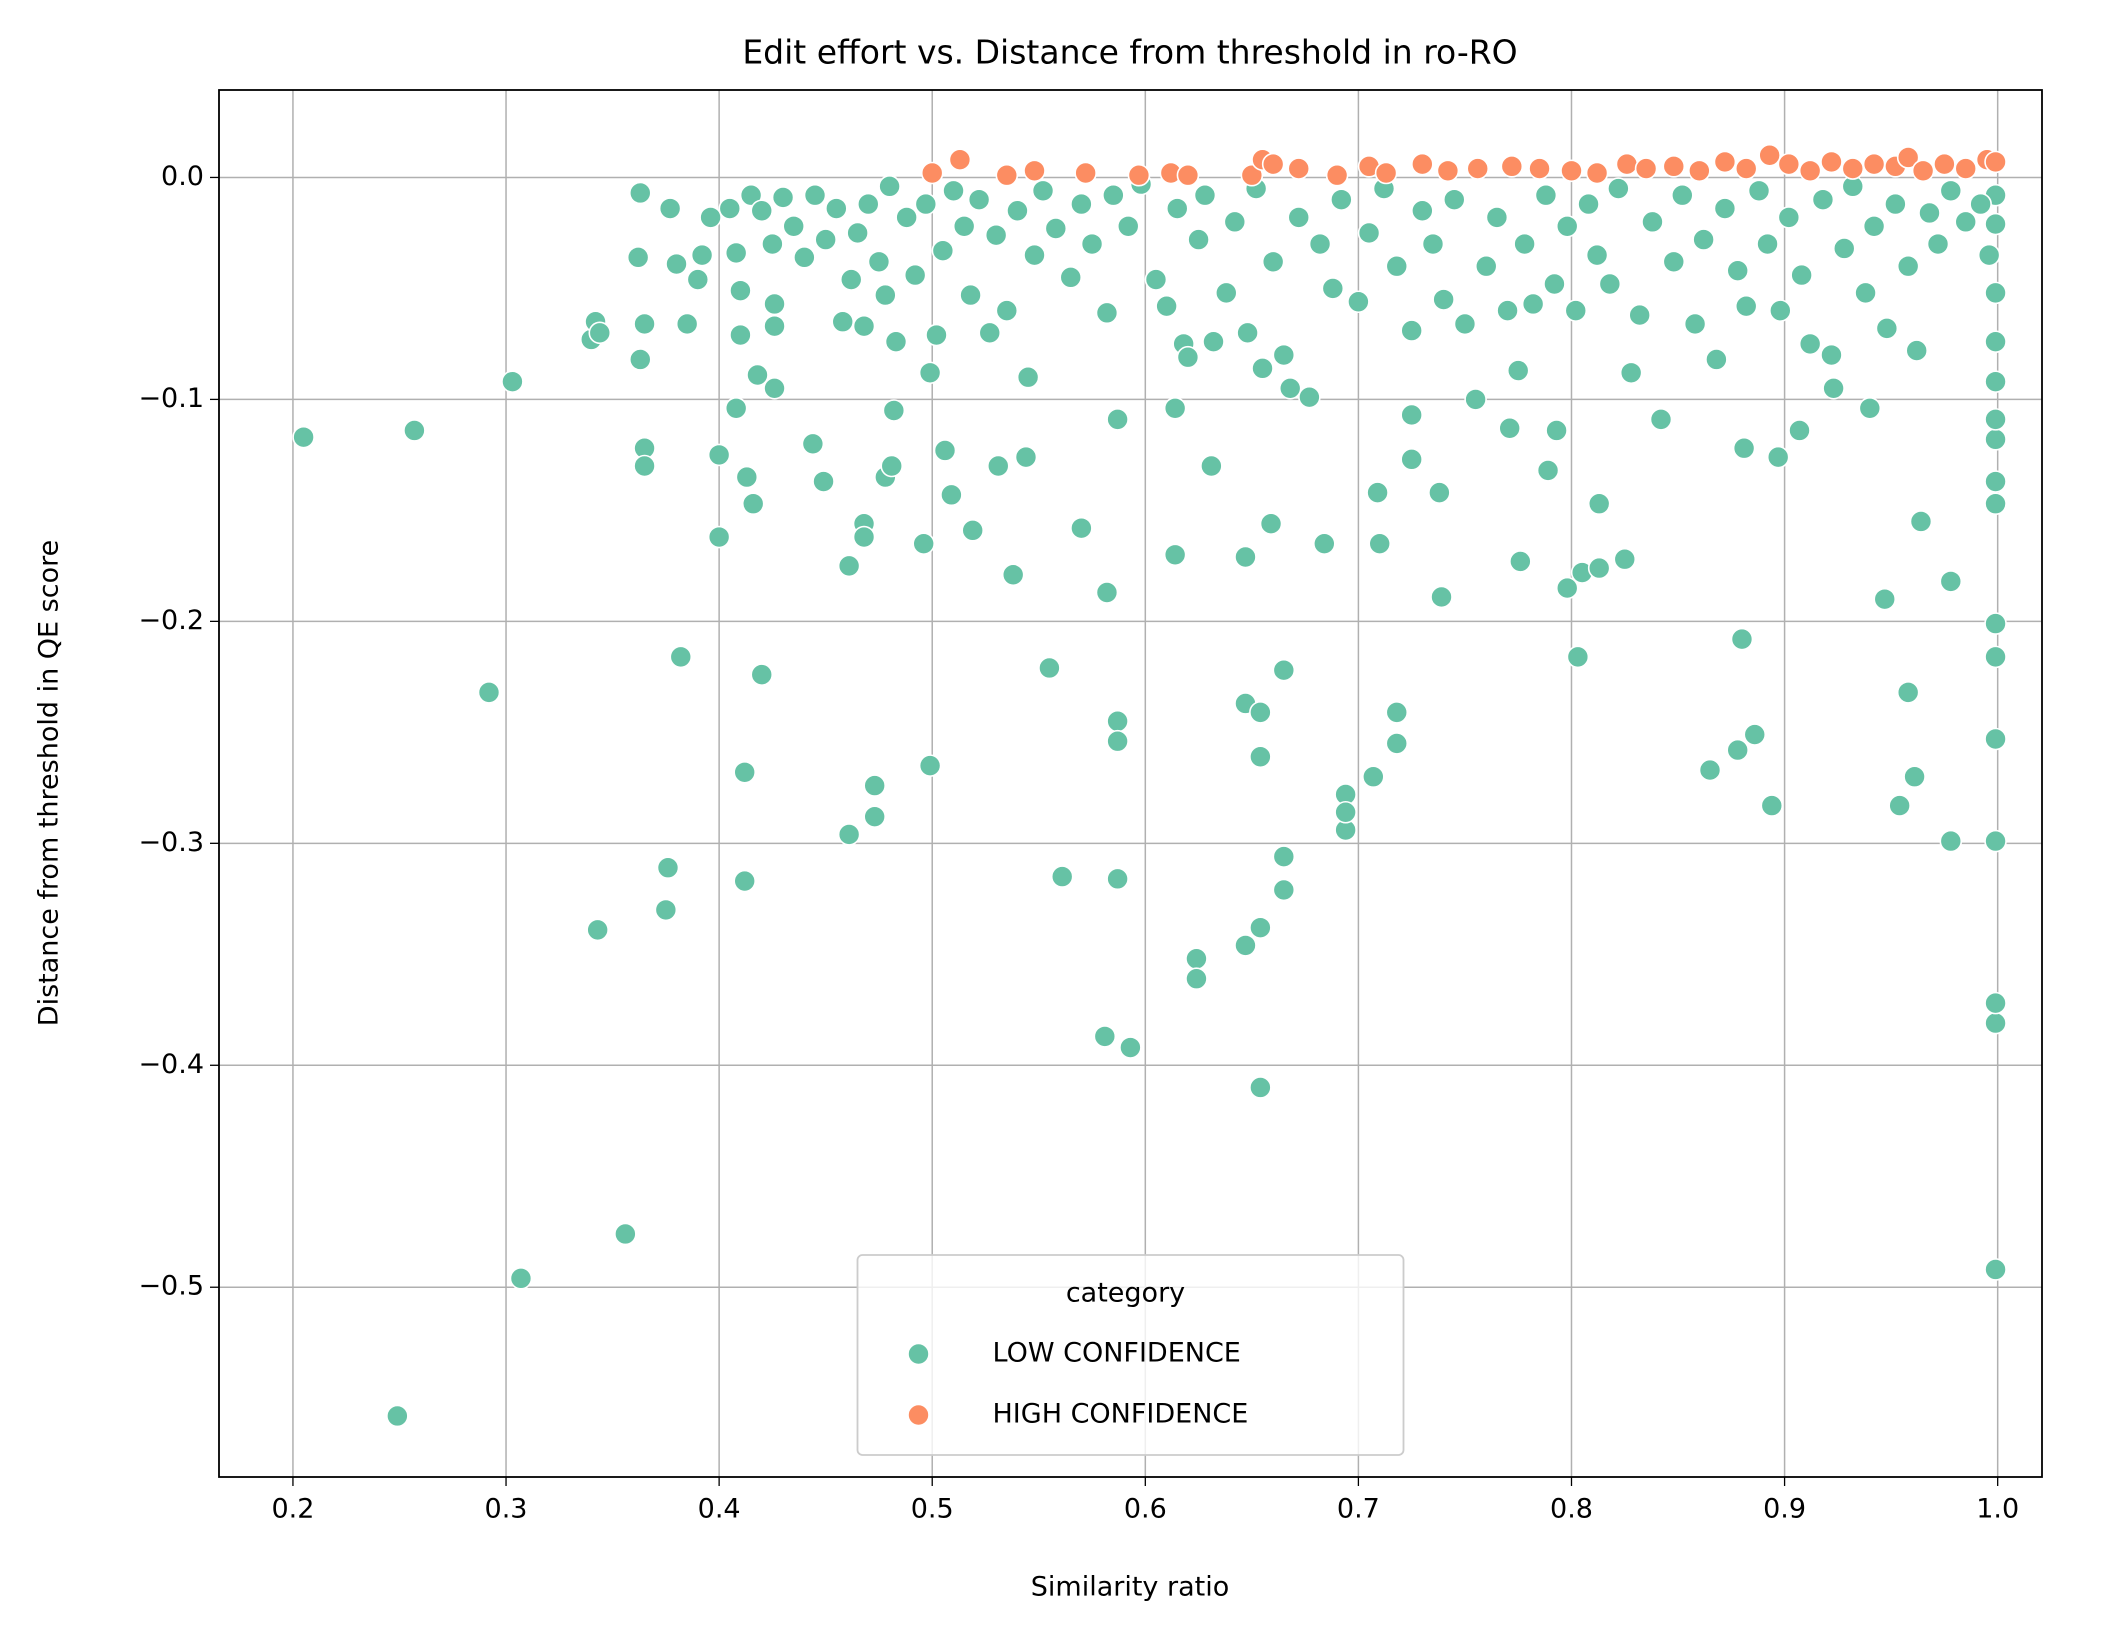 The image size is (2109, 1638). What do you see at coordinates (1130, 1355) in the screenshot?
I see `legend-box` at bounding box center [1130, 1355].